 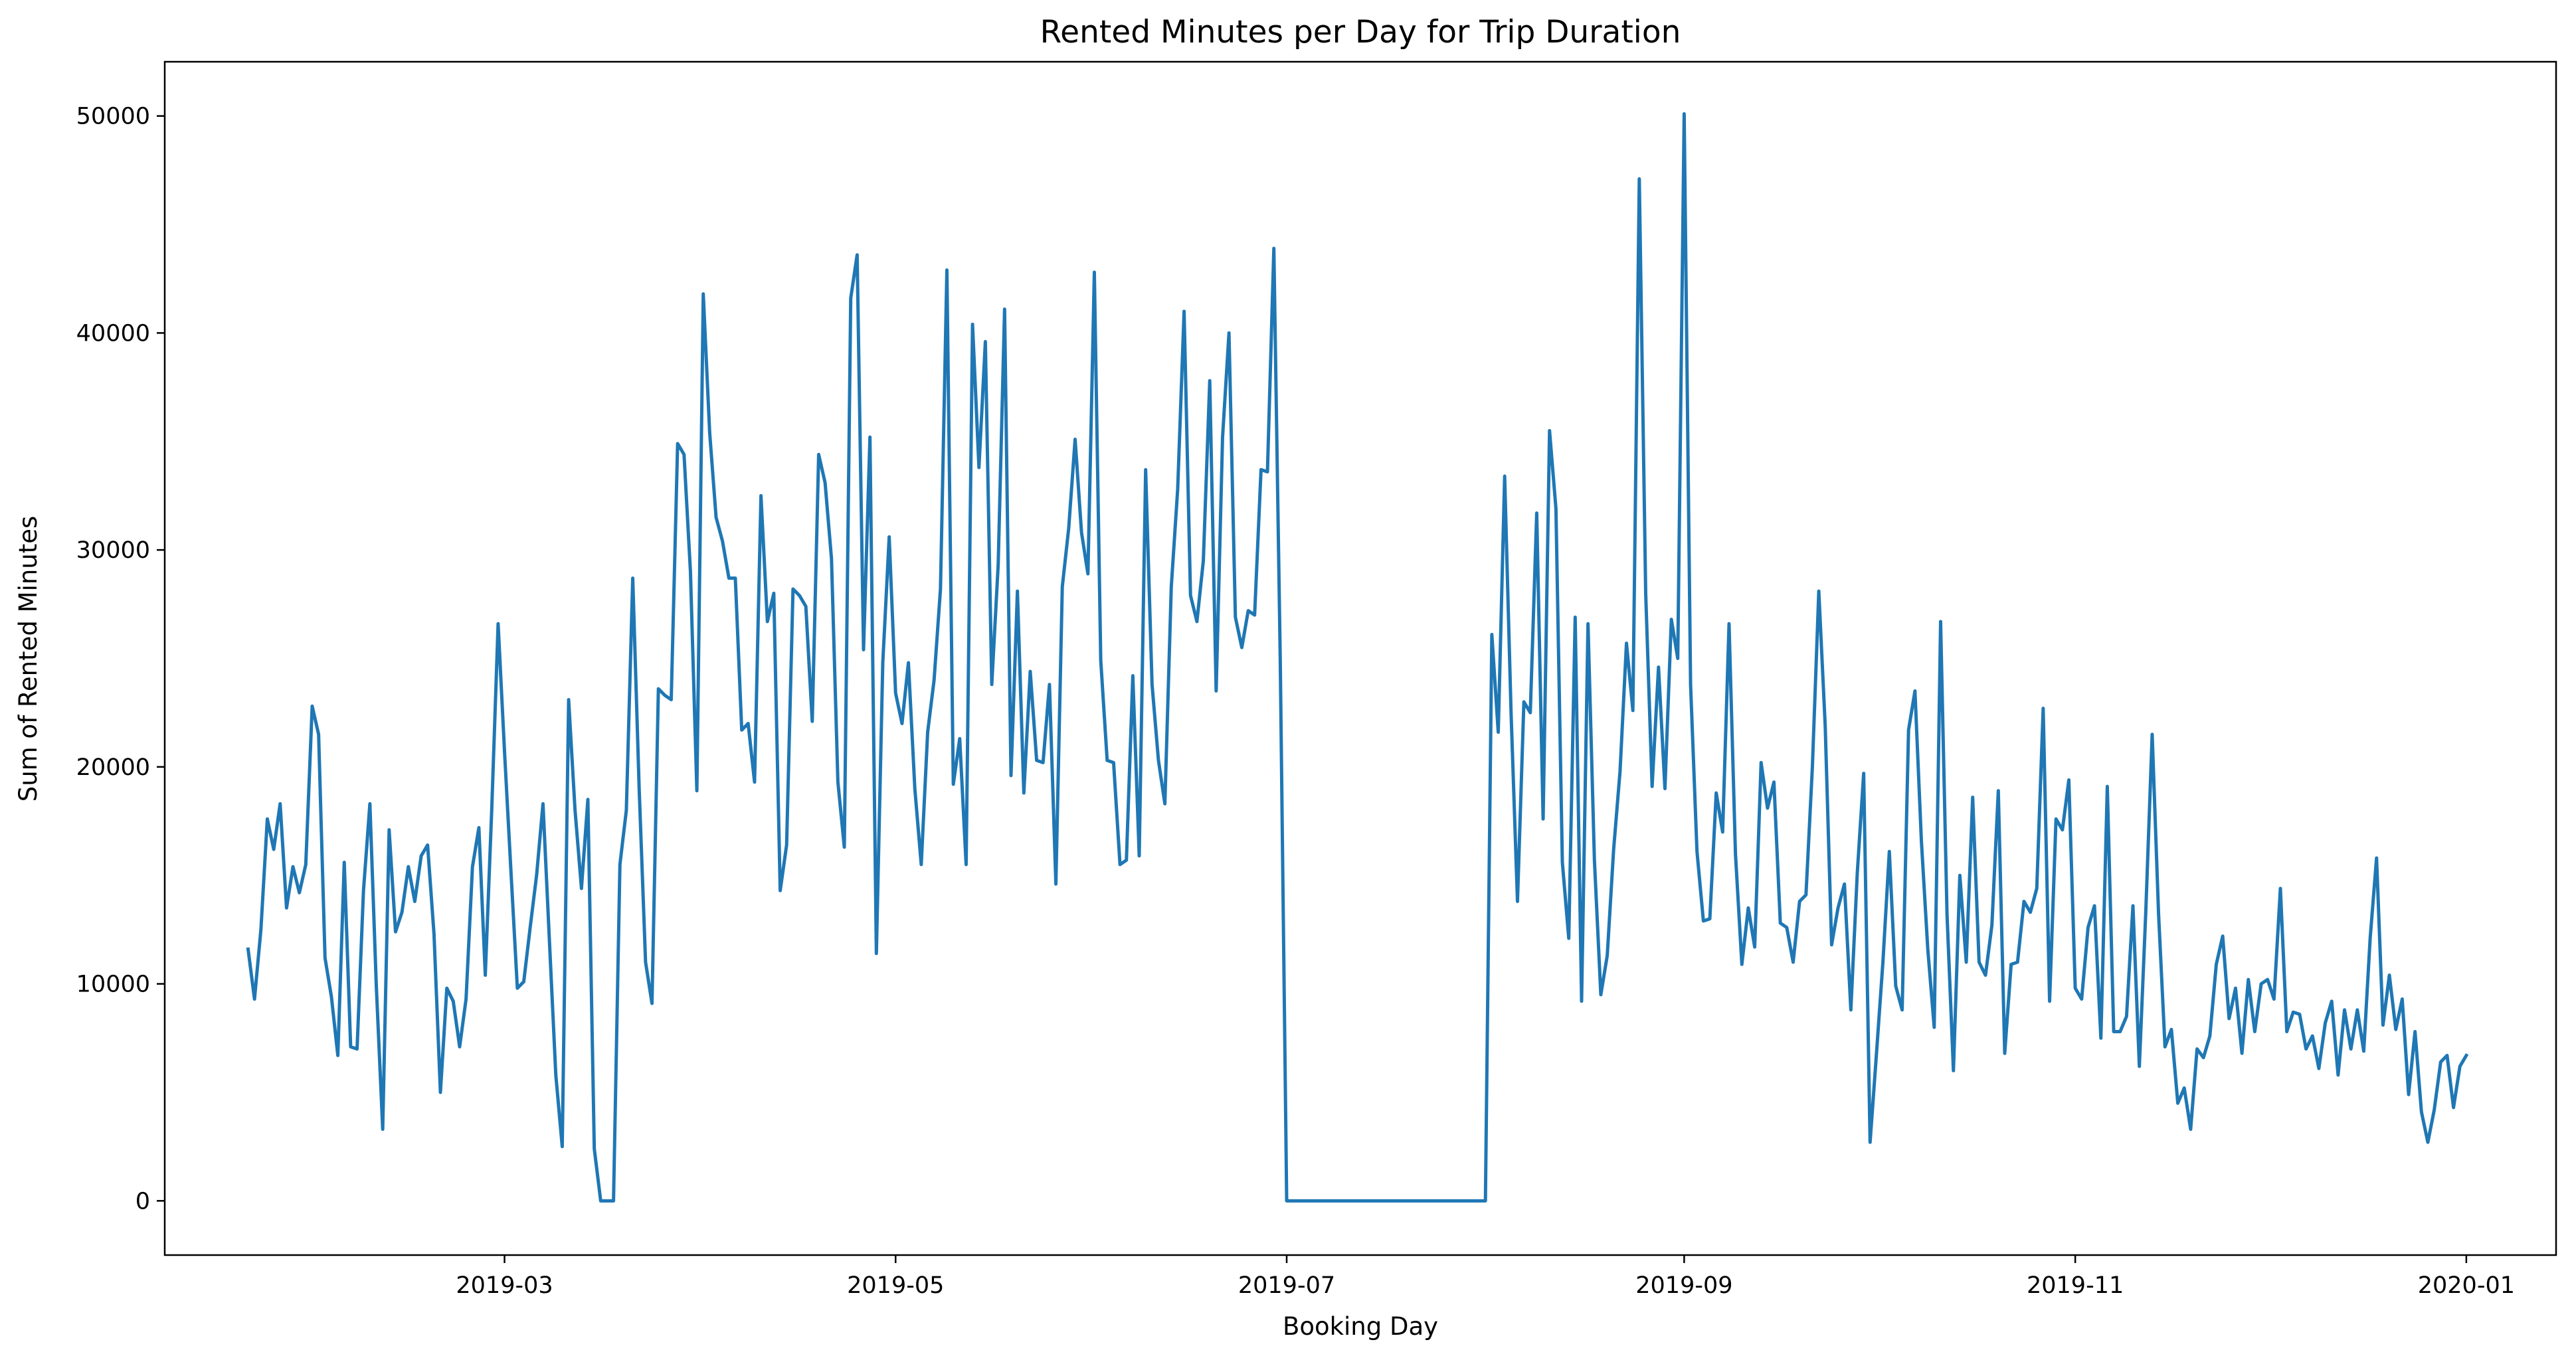 I want to click on chart-title: Rented Minutes per Day for Trip Duration, so click(x=1360, y=32).